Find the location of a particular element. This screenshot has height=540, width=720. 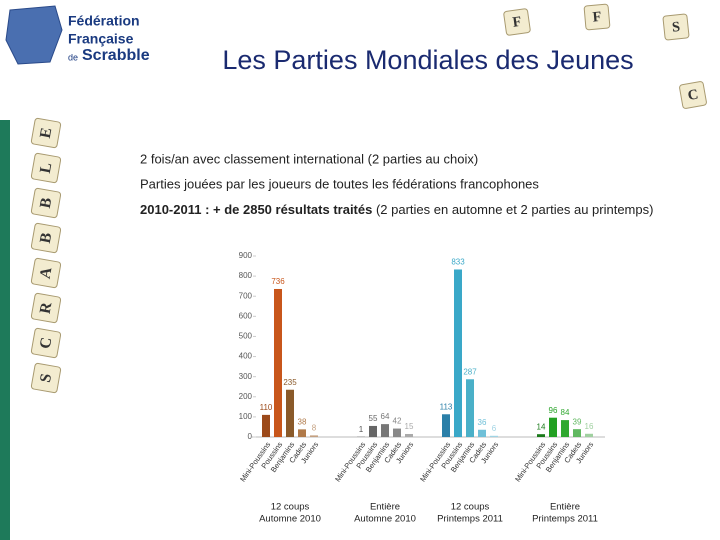

value-label: 833 is located at coordinates (458, 262).